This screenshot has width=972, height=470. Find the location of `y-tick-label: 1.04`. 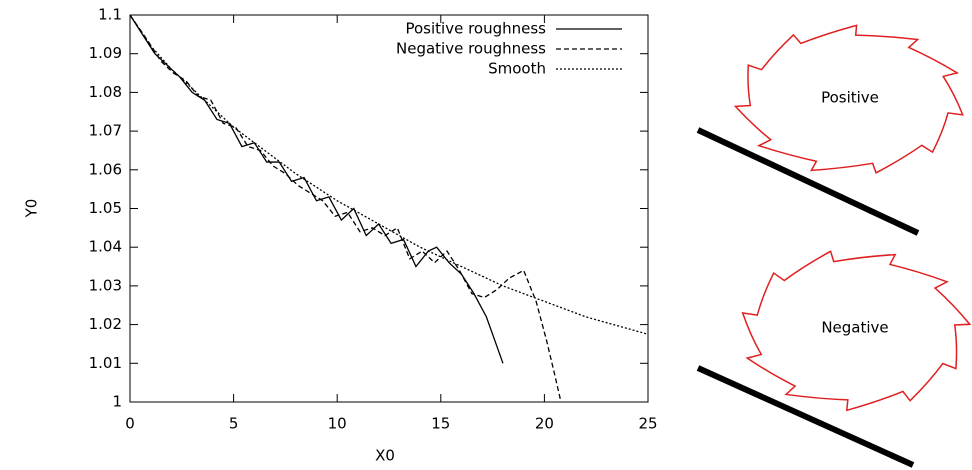

y-tick-label: 1.04 is located at coordinates (105, 247).